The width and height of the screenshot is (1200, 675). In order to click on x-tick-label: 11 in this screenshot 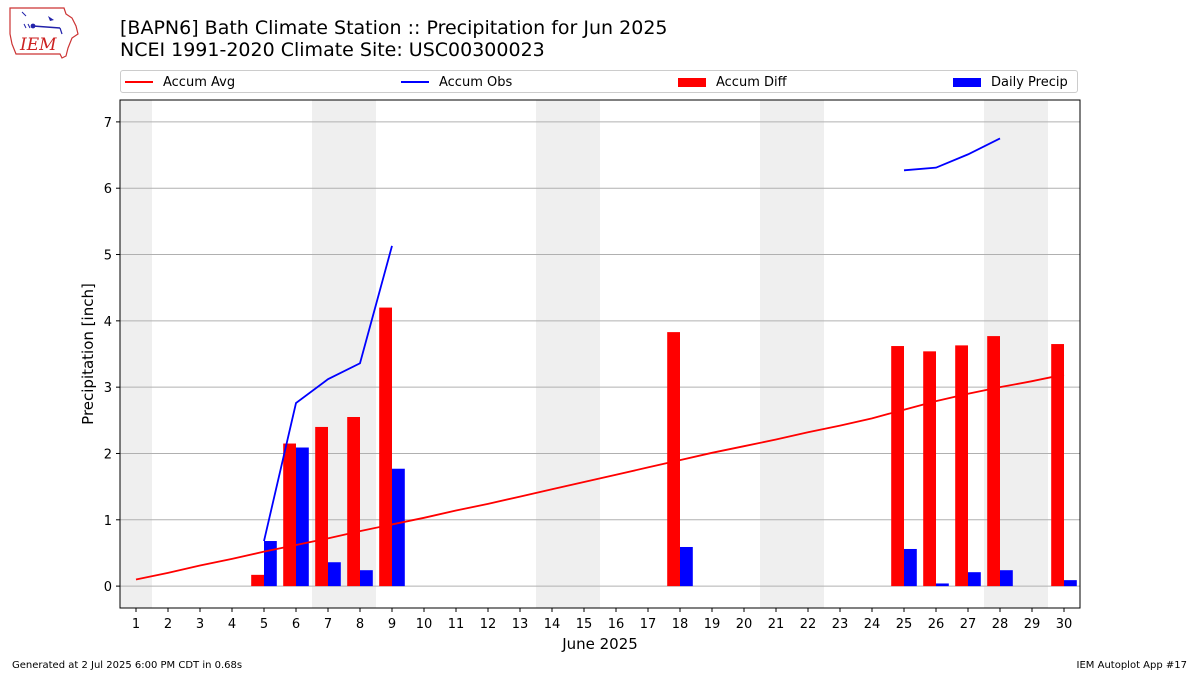, I will do `click(456, 624)`.